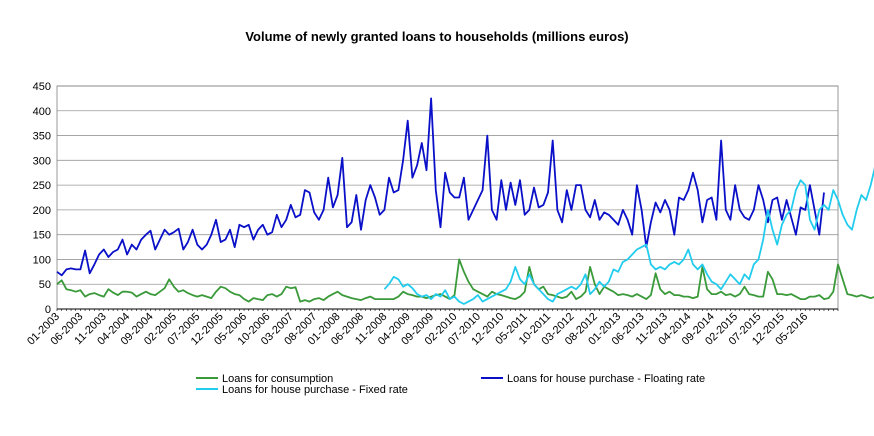 The height and width of the screenshot is (436, 874). I want to click on legend-label: Loans for house purchase - Floating rate, so click(606, 379).